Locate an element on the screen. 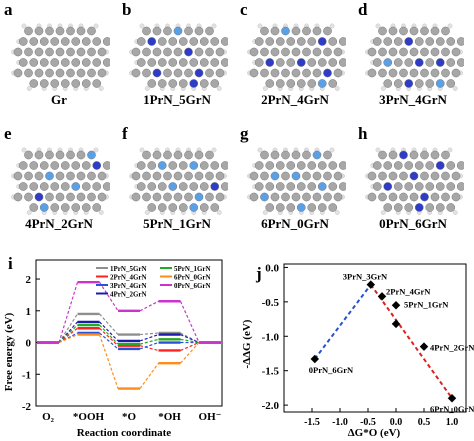  graphene-model is located at coordinates (414, 181).